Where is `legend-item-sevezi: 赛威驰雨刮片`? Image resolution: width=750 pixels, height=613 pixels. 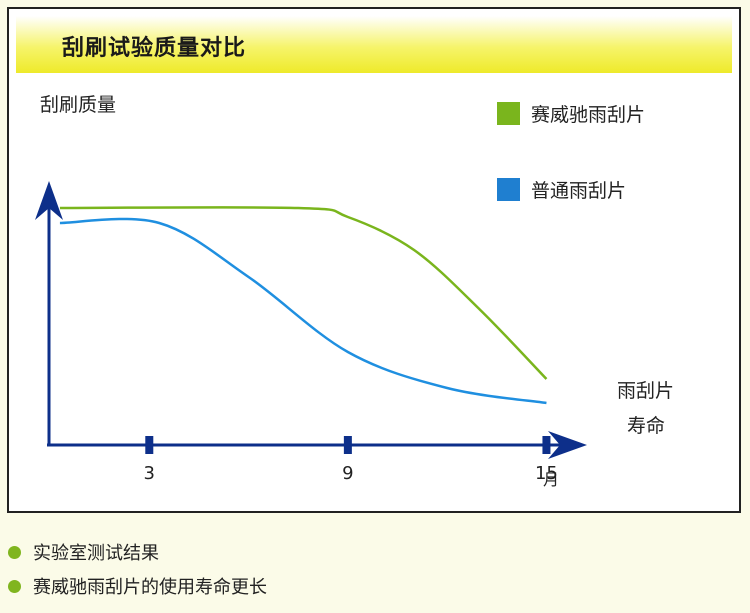 legend-item-sevezi: 赛威驰雨刮片 is located at coordinates (571, 113).